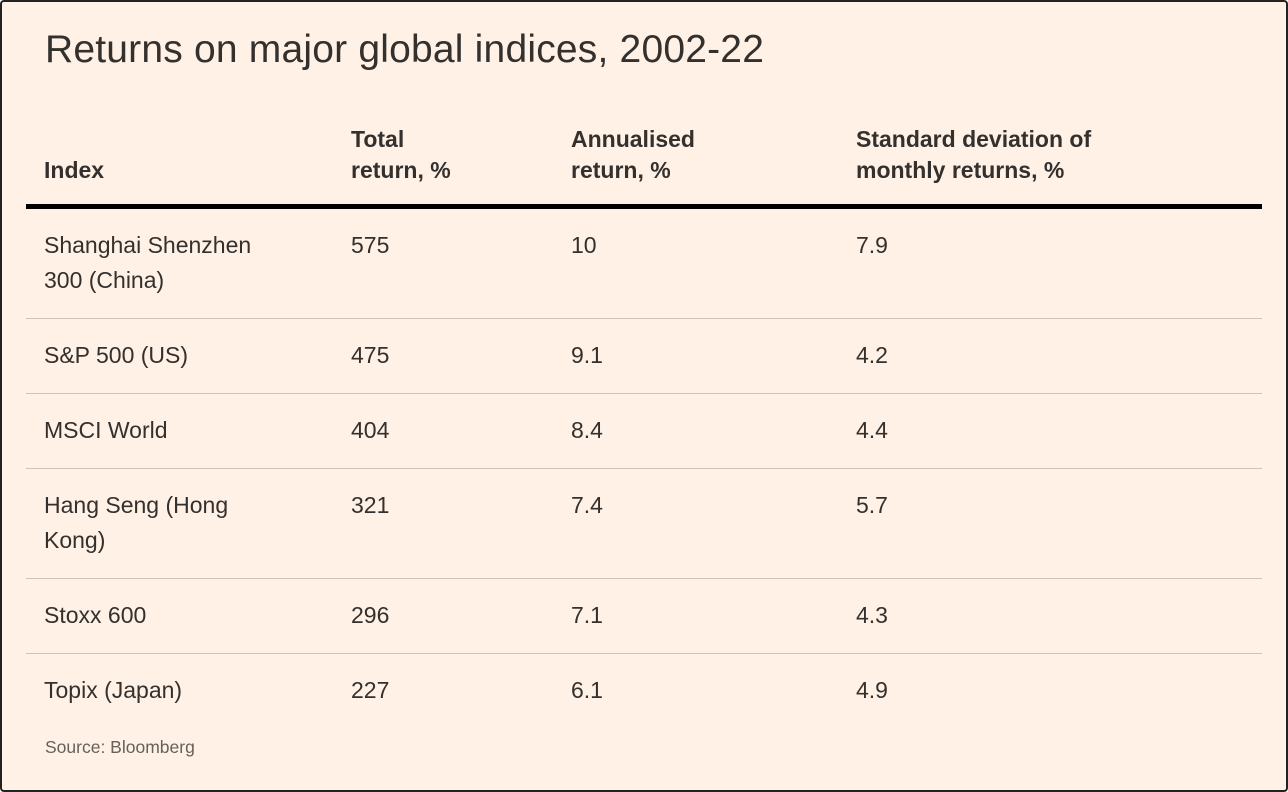 The width and height of the screenshot is (1288, 792). Describe the element at coordinates (644, 431) in the screenshot. I see `table-row: MSCI World 404 8.4 4.4` at that location.